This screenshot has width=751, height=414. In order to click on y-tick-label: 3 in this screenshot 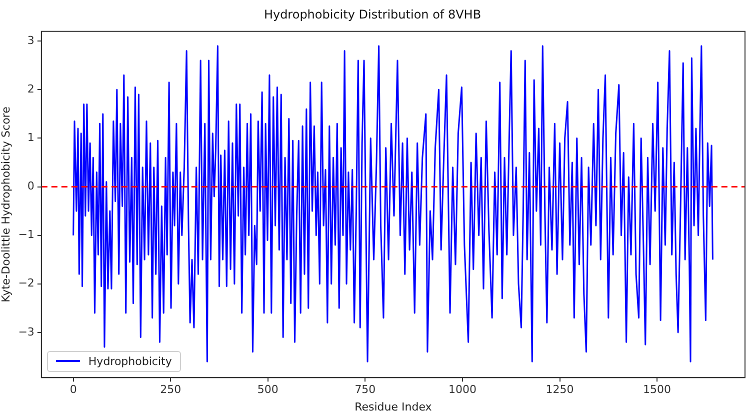, I will do `click(30, 40)`.